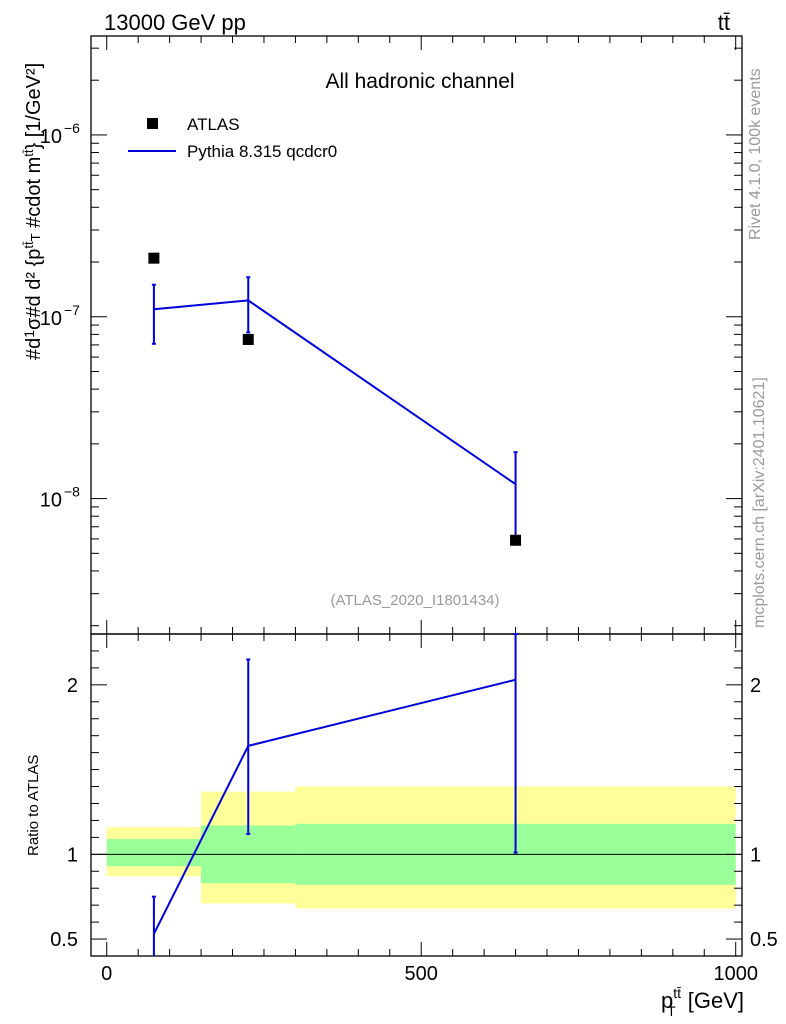 This screenshot has height=1024, width=786. I want to click on x-tick-label-0: 0, so click(106, 974).